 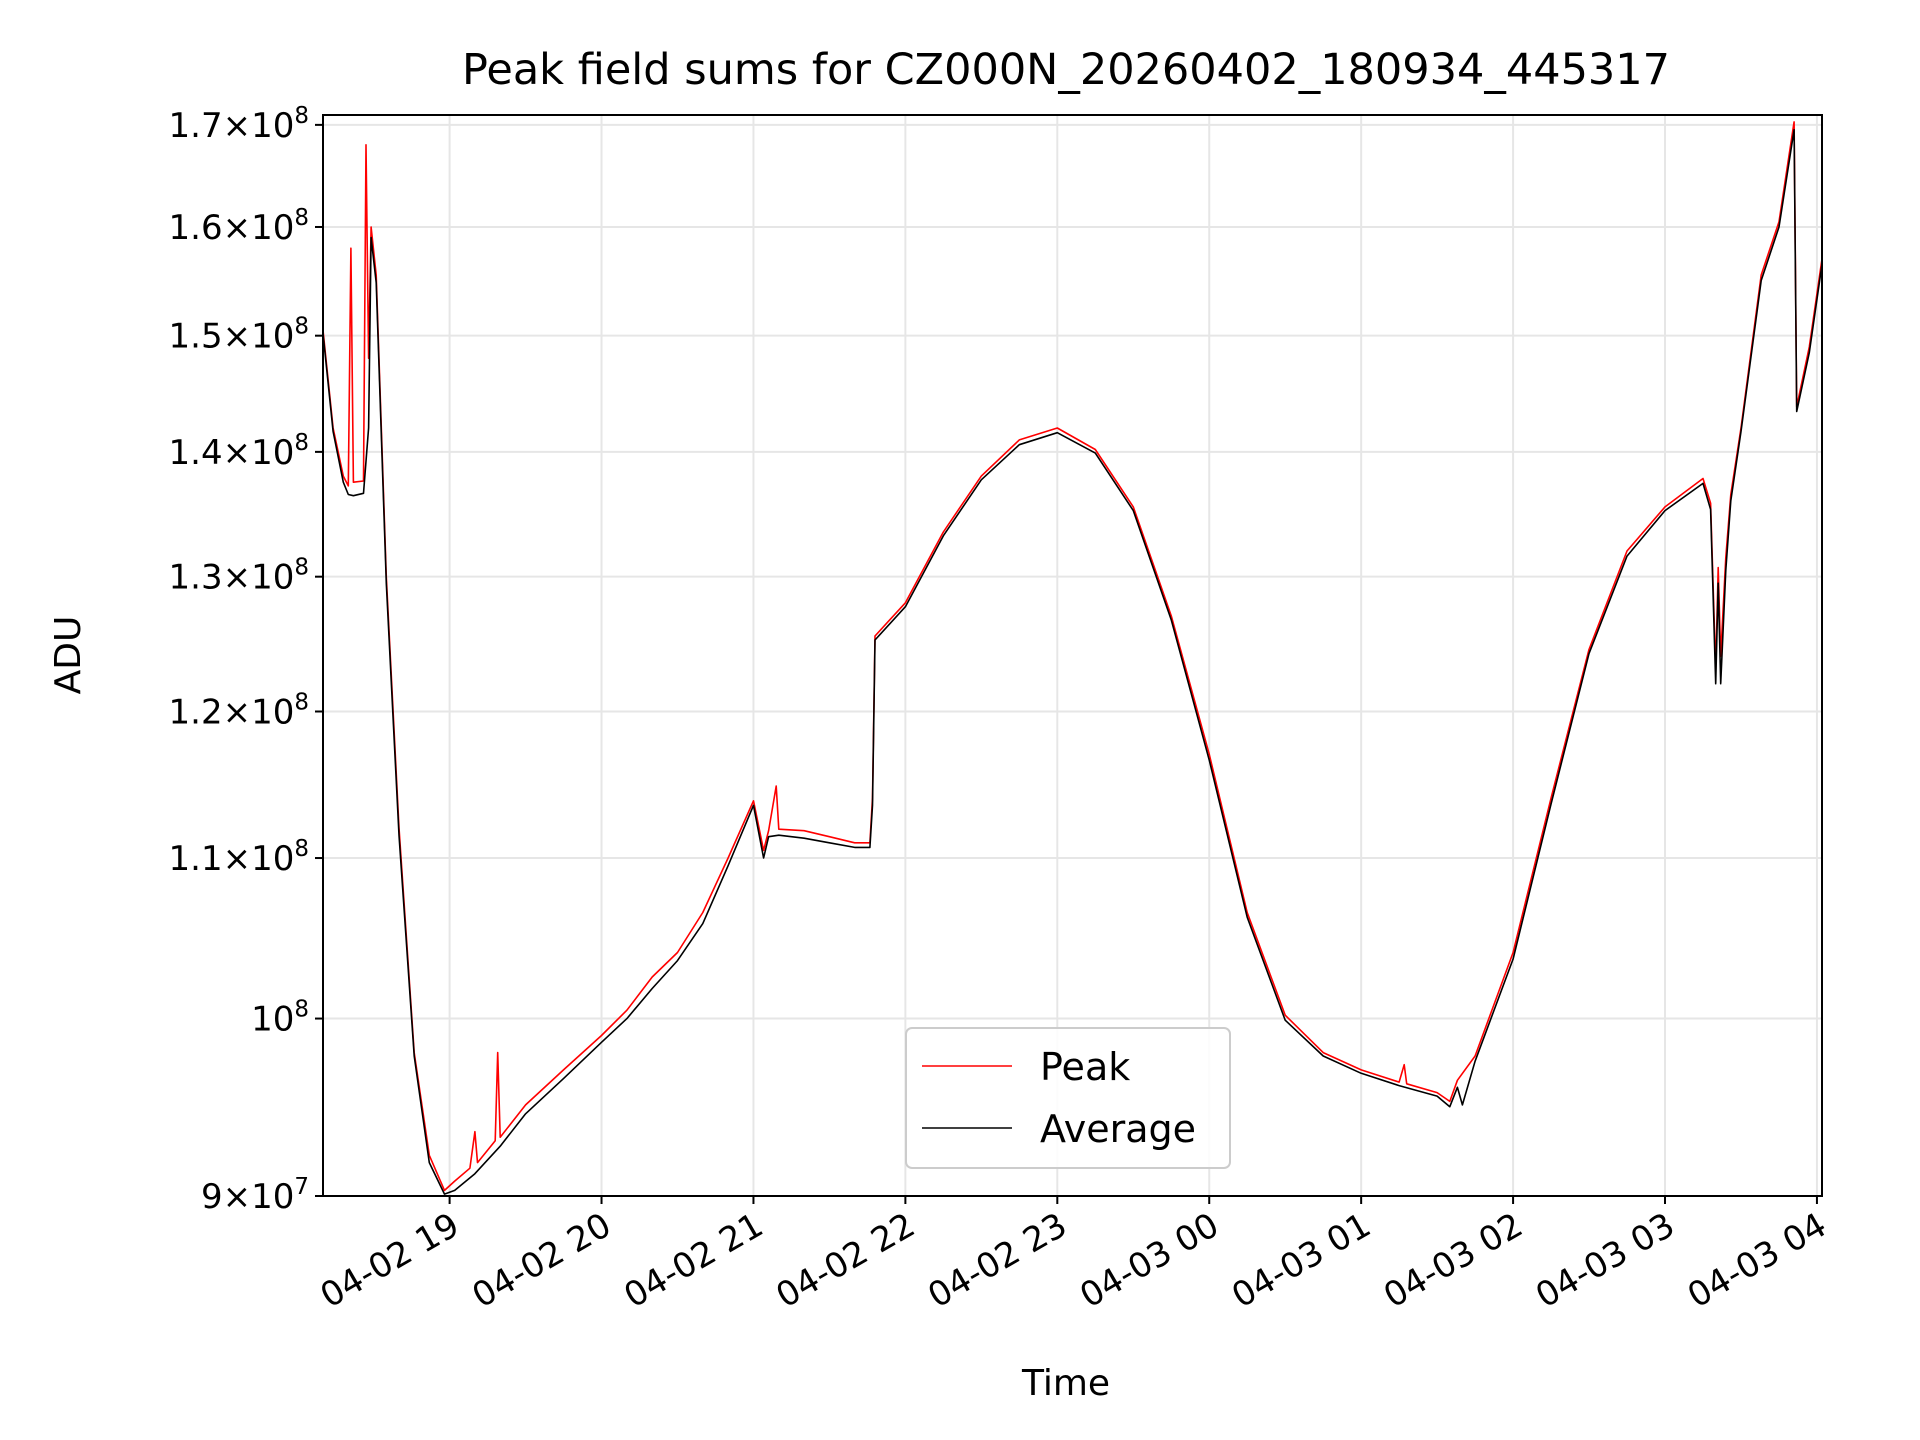 What do you see at coordinates (239, 857) in the screenshot?
I see `y-tick-label: 1.1×108` at bounding box center [239, 857].